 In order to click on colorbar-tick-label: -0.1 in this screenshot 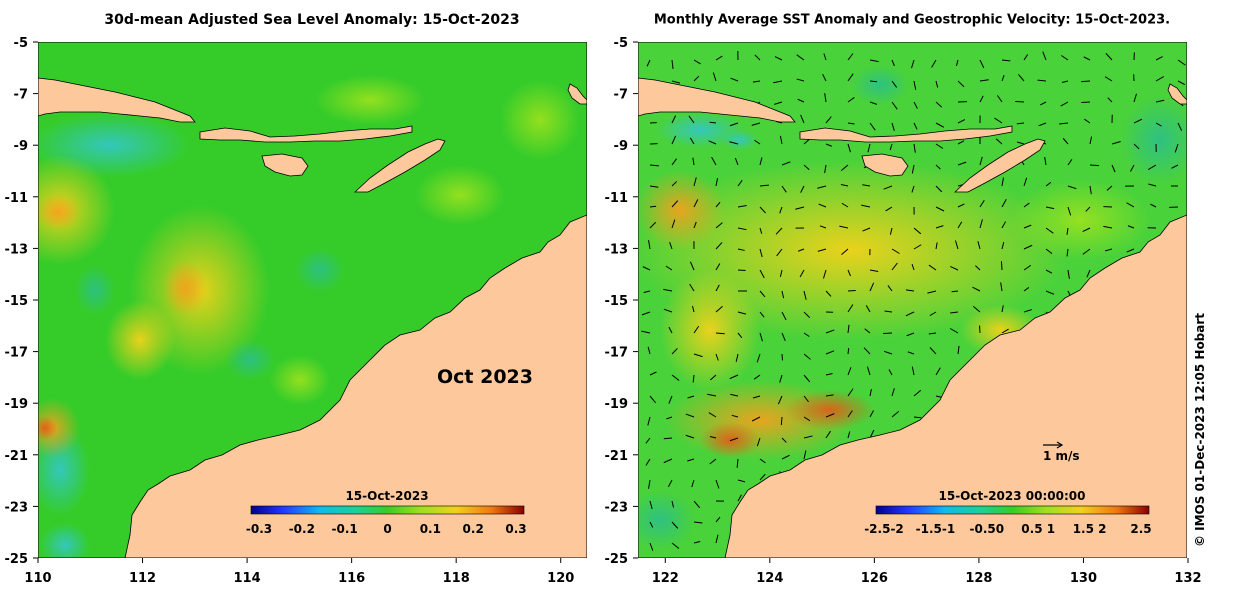, I will do `click(345, 529)`.